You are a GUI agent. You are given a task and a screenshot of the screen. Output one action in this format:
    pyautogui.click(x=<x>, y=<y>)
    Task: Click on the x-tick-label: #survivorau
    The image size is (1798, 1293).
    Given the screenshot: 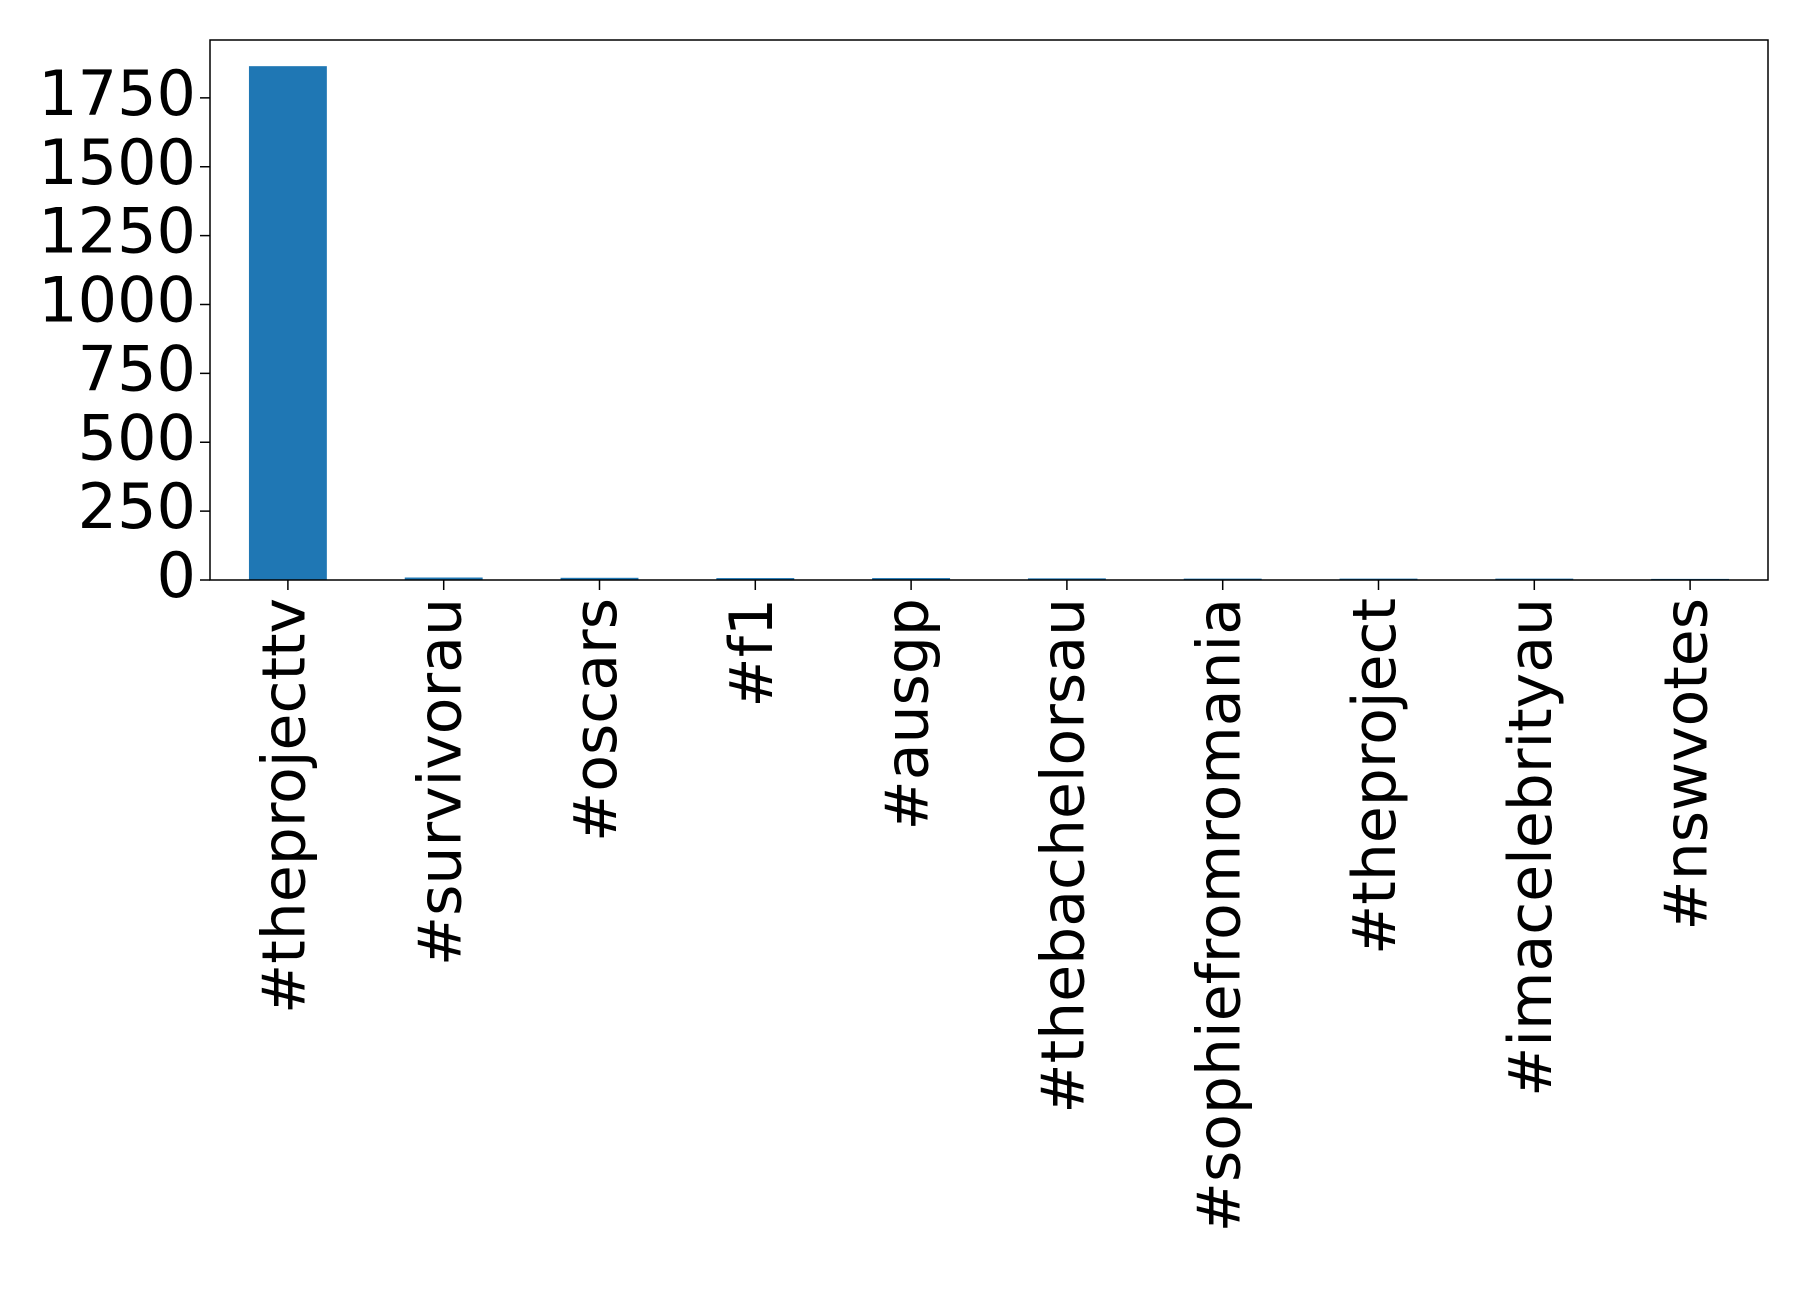 What is the action you would take?
    pyautogui.click(x=440, y=782)
    